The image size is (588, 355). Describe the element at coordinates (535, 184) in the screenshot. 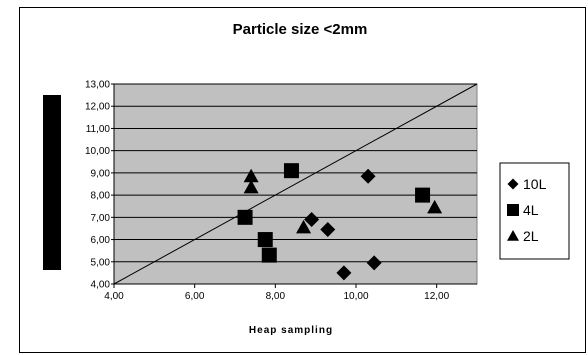

I see `legend-label-10L: 10L` at that location.